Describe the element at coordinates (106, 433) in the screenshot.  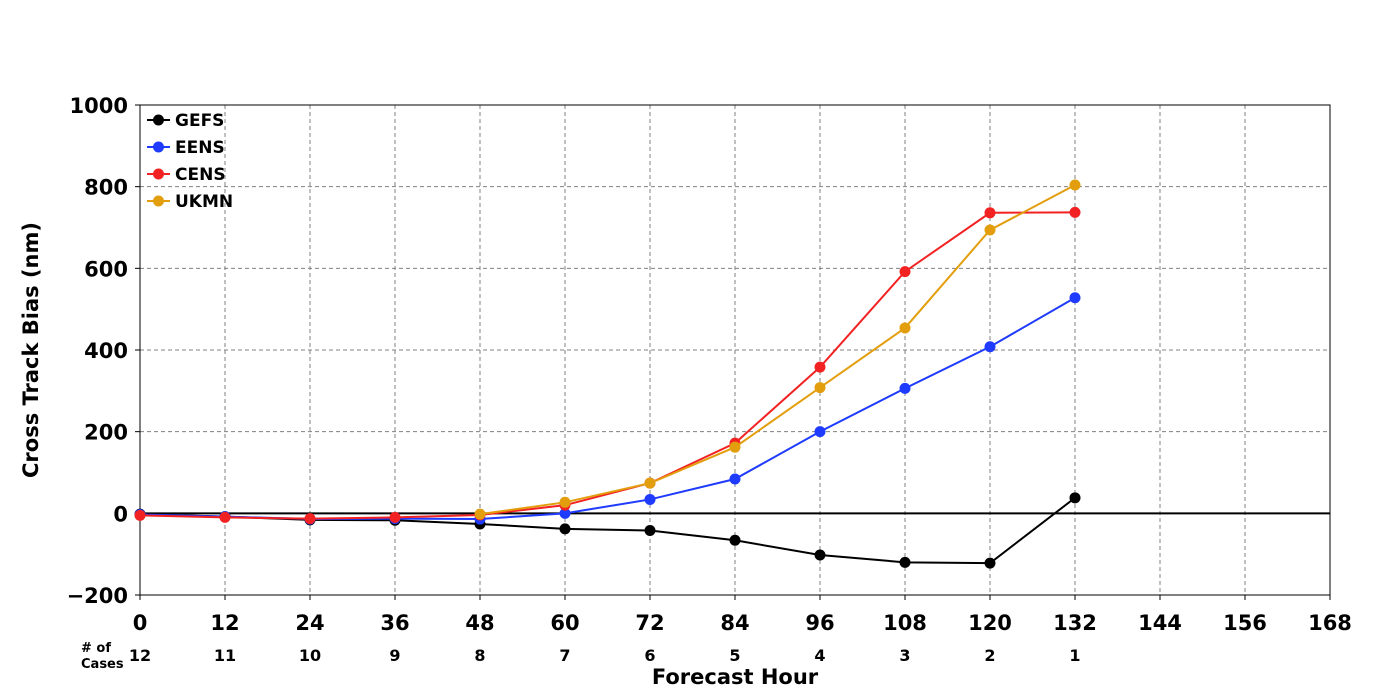
I see `y-tick-label: 200` at that location.